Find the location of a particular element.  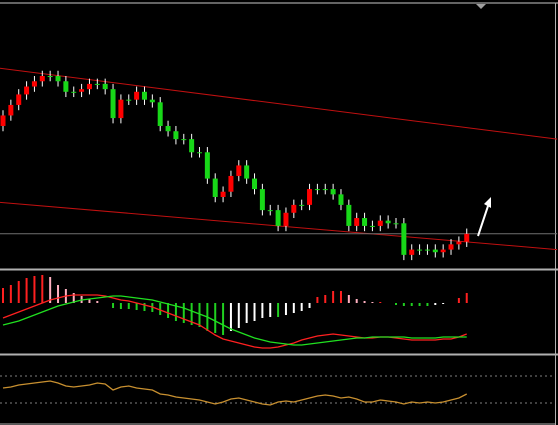

arrow-shaft is located at coordinates (483, 221).